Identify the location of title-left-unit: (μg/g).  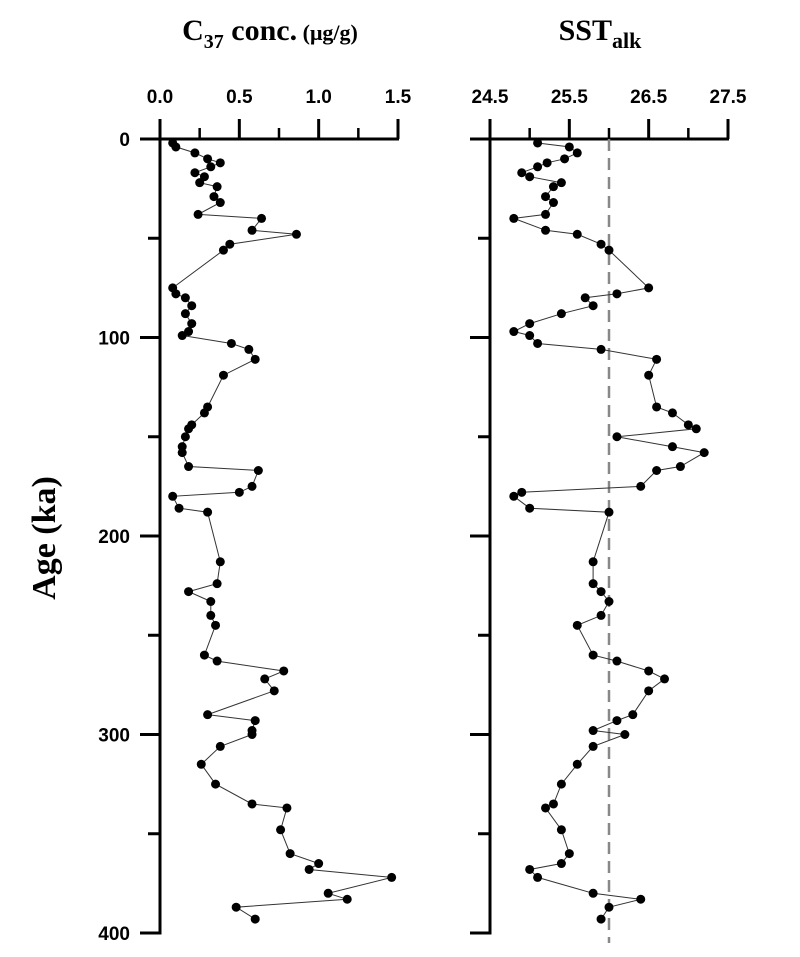
(327, 32).